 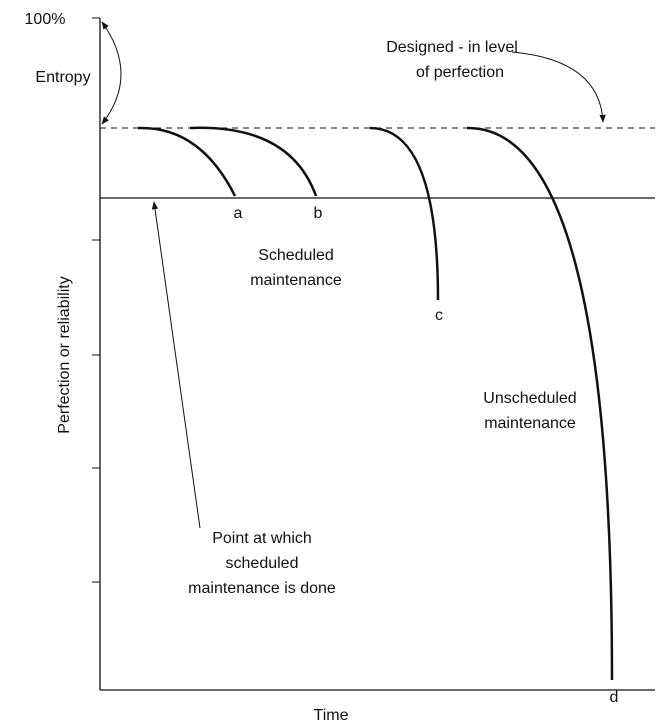 I want to click on y-axis-label: Perfection or reliability, so click(x=64, y=354).